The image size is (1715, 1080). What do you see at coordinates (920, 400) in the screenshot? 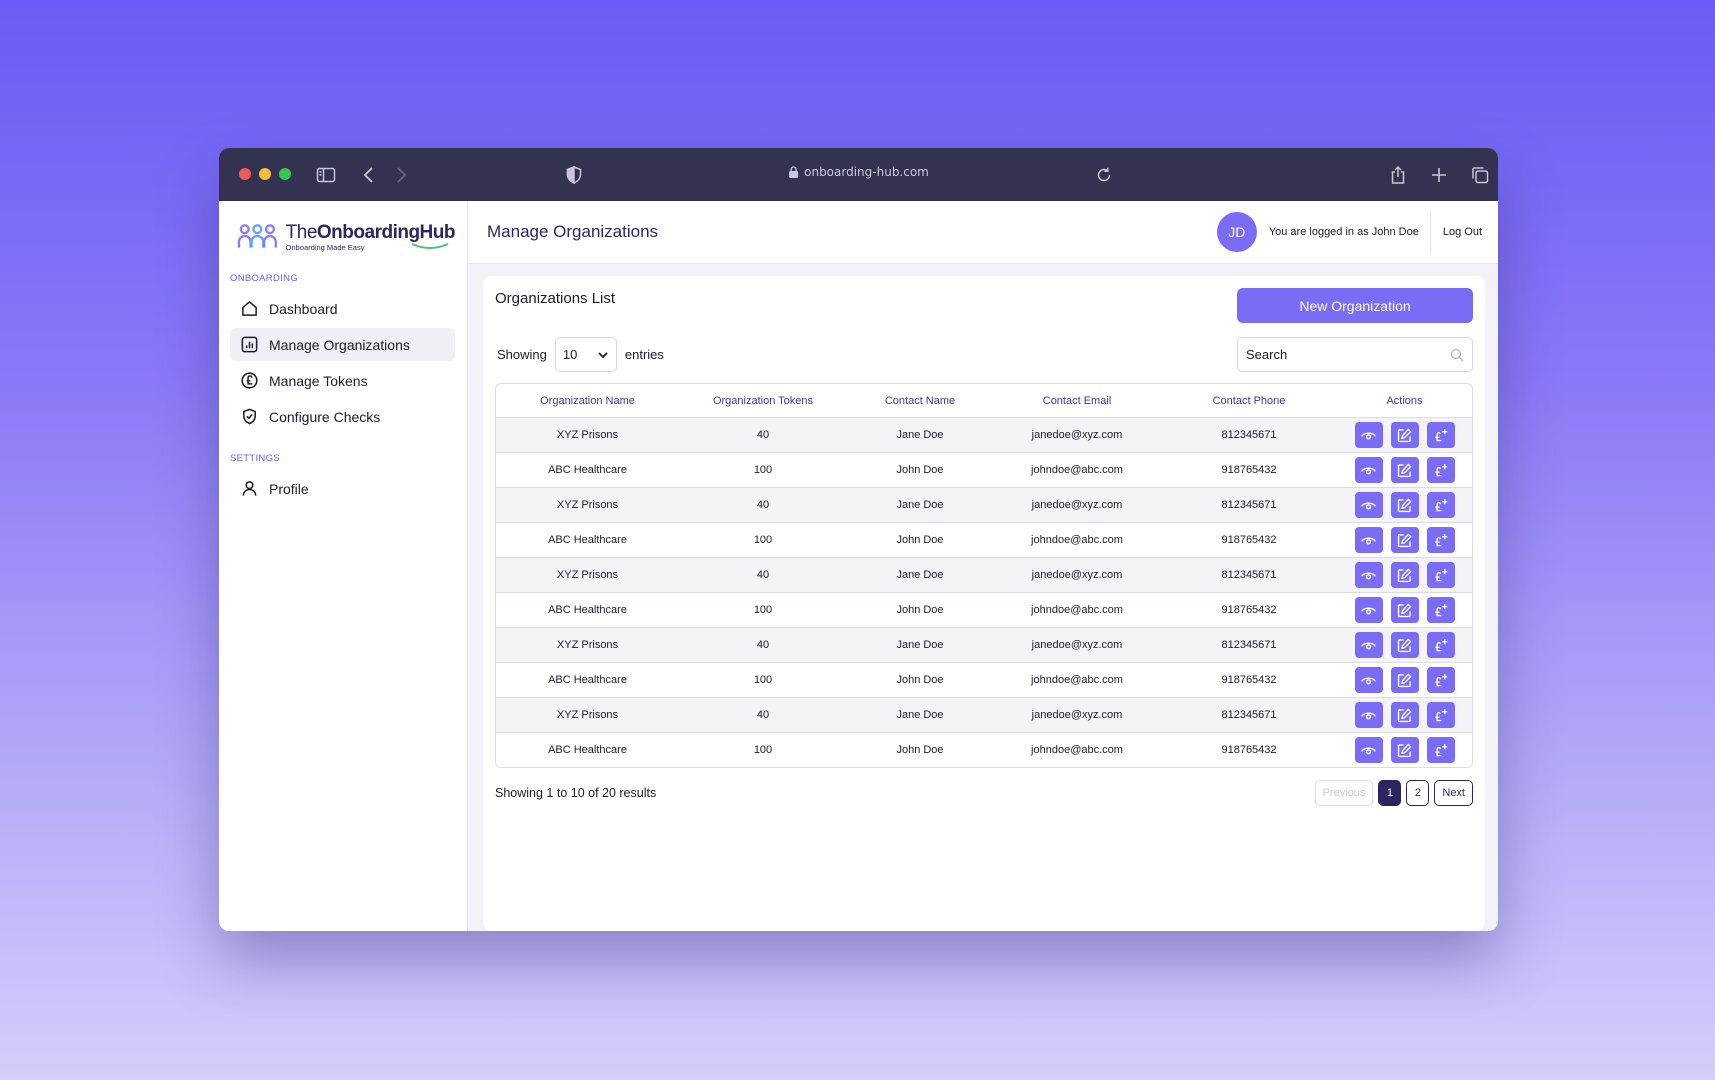
I see `column-header-contact-name: Contact Name` at bounding box center [920, 400].